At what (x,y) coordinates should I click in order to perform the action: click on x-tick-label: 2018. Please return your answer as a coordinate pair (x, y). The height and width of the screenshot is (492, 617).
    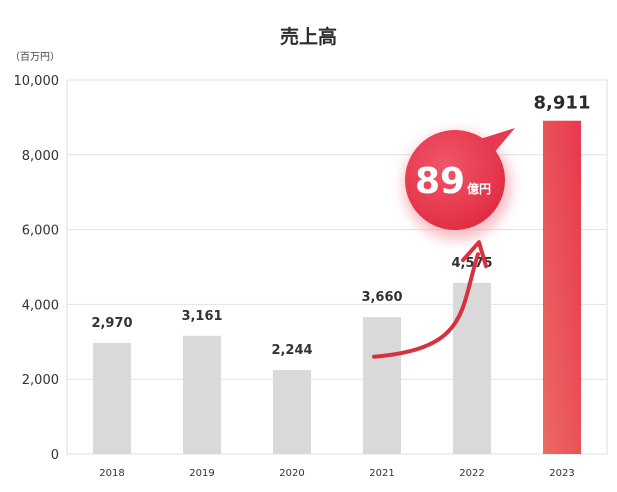
    Looking at the image, I should click on (111, 473).